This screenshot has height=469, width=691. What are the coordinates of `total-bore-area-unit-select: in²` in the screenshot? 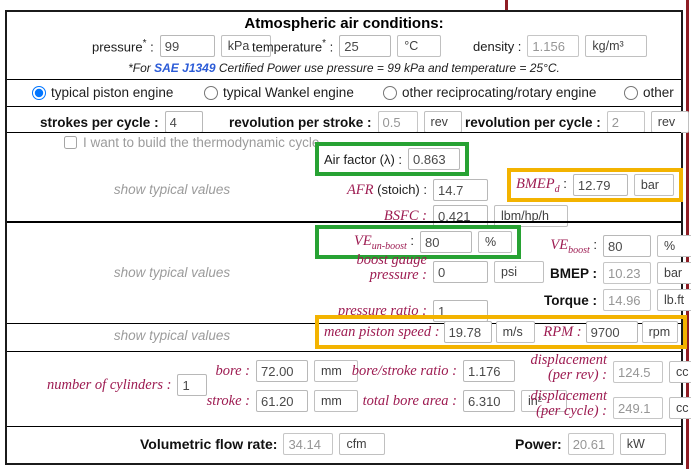 It's located at (544, 401).